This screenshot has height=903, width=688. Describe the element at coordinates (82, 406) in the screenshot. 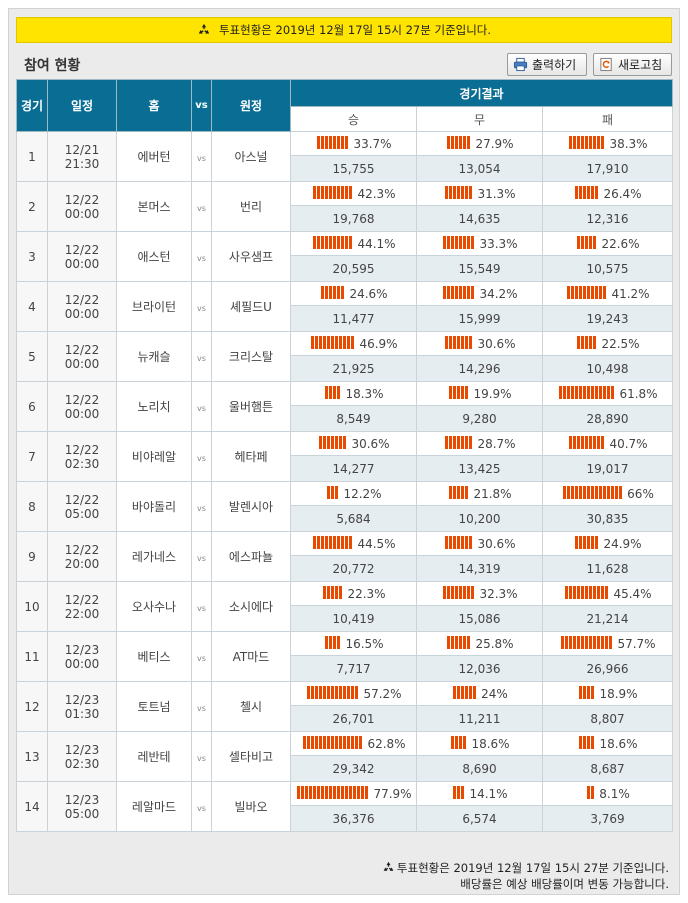

I see `match-date: 12/22 00:00` at that location.